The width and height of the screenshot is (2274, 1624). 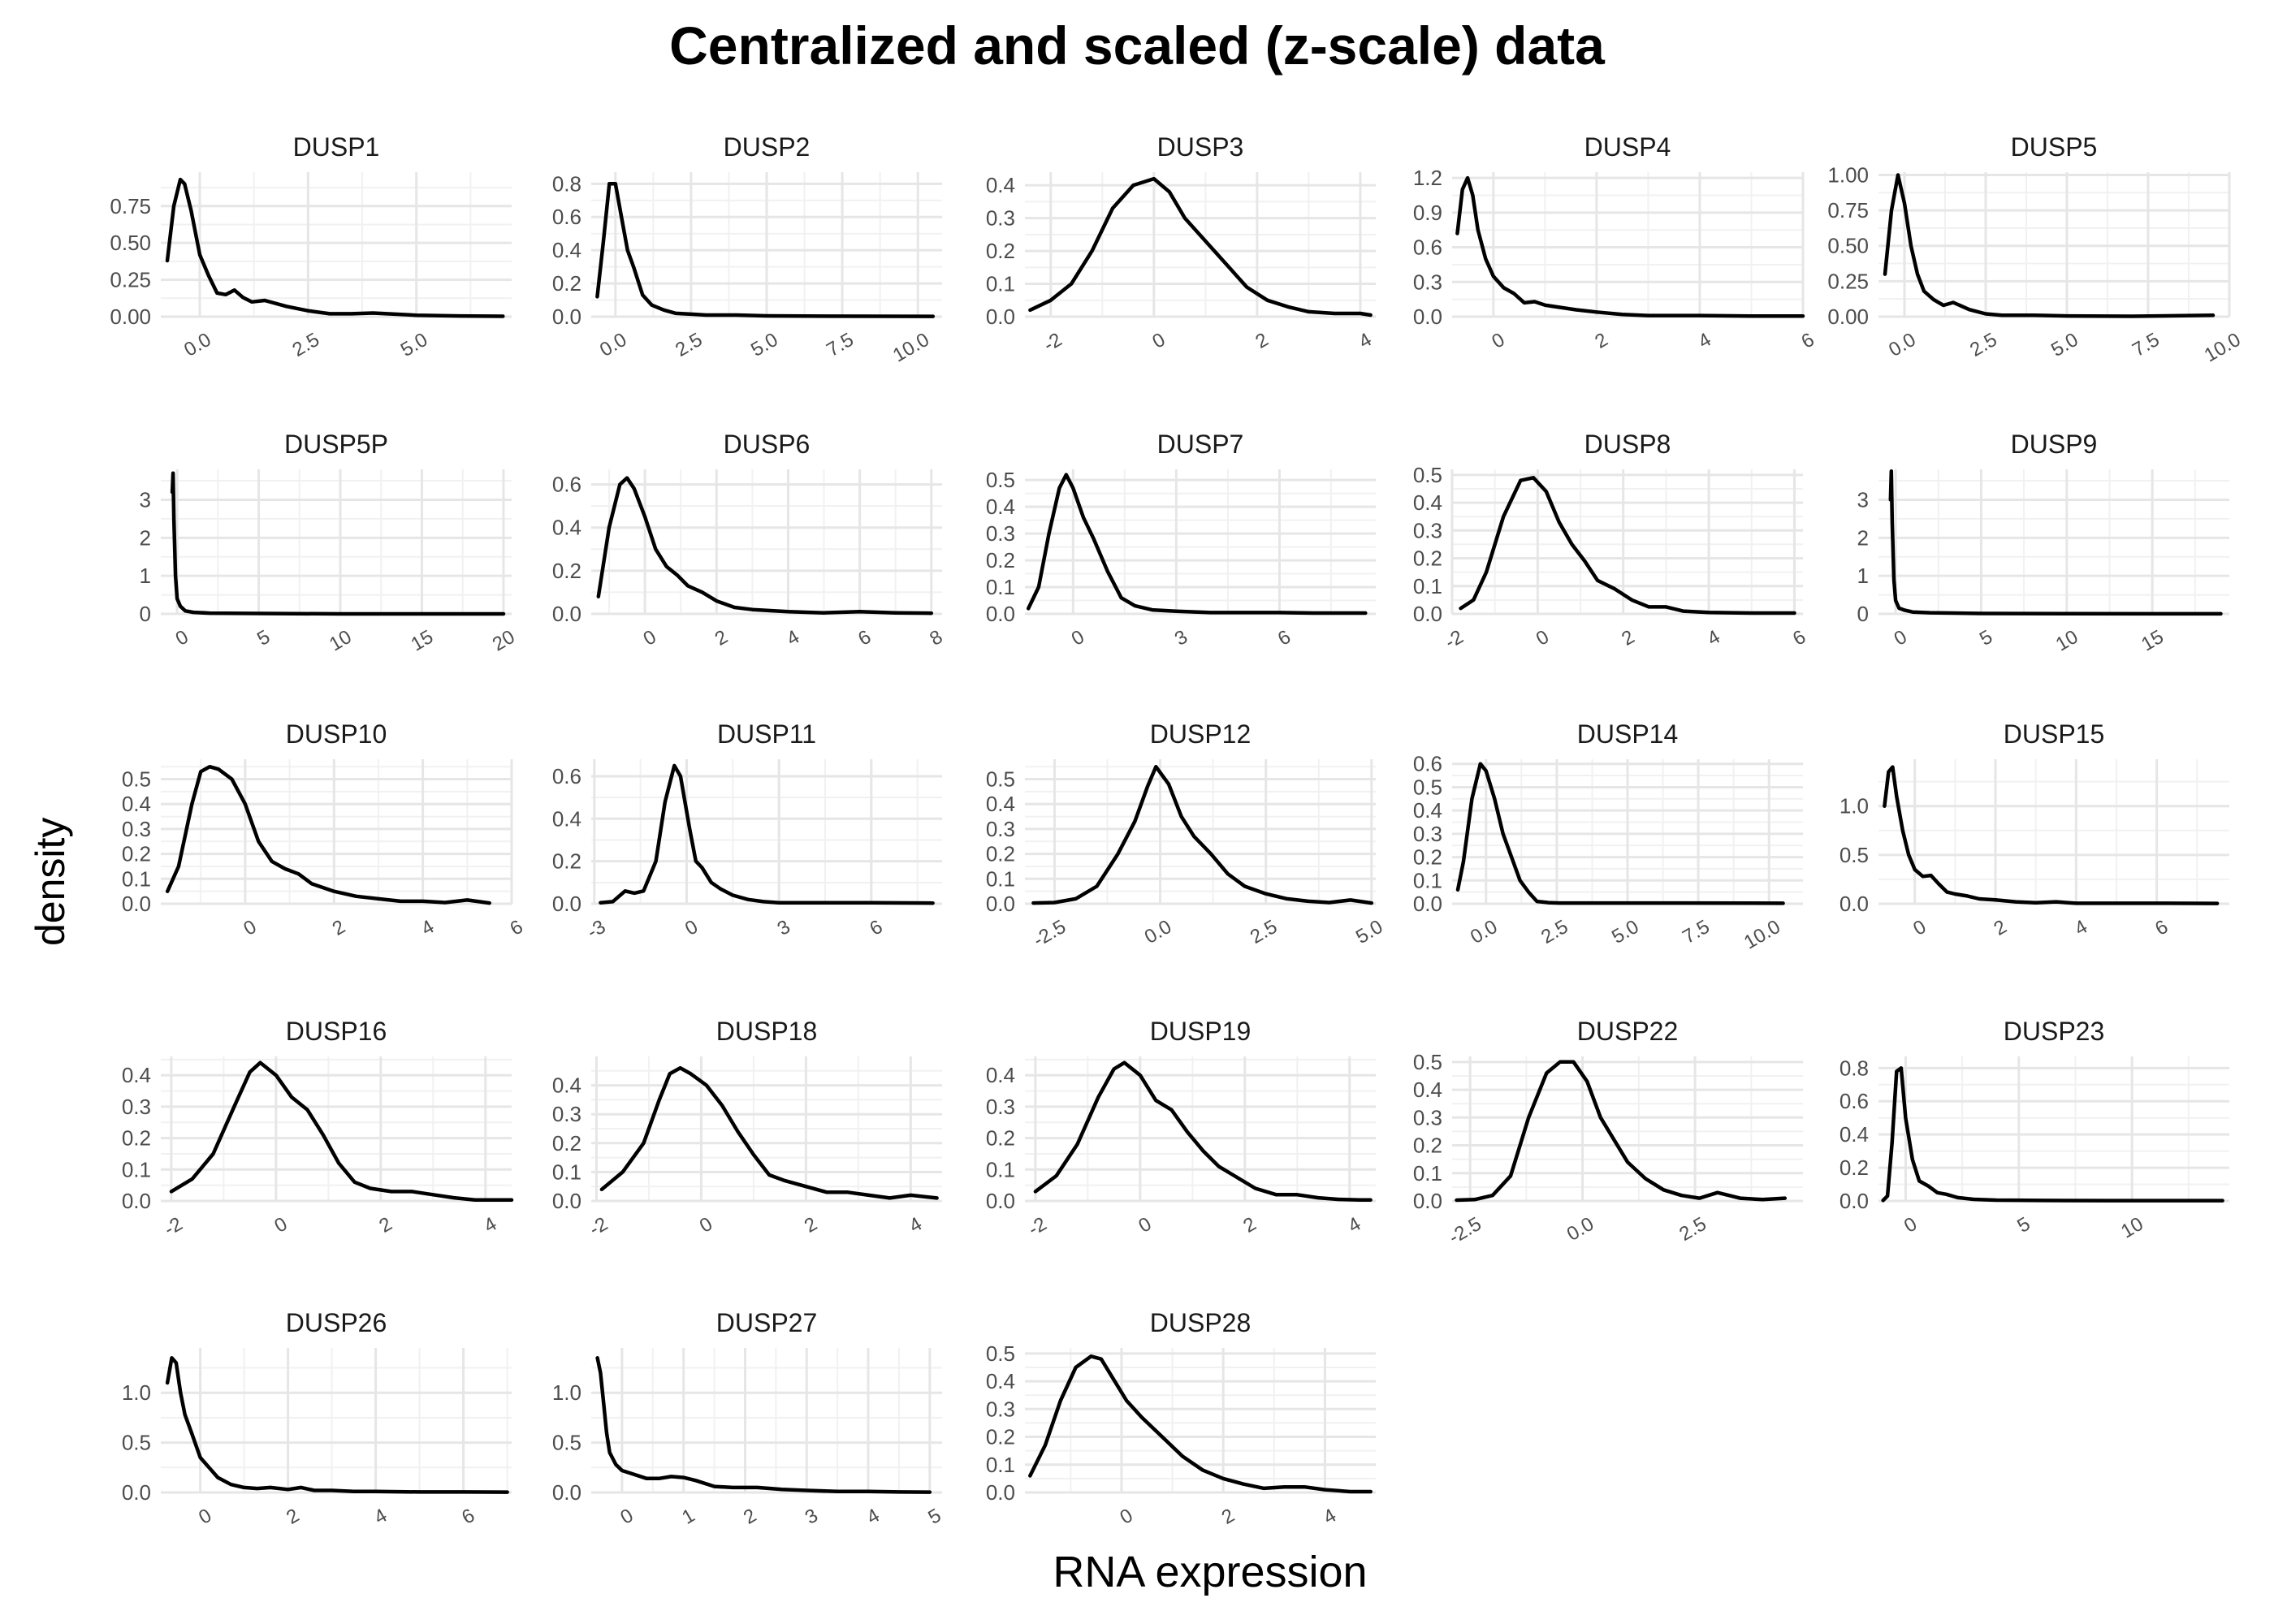 What do you see at coordinates (137, 1443) in the screenshot?
I see `panel-dusp26-y-tick-label: 0.5` at bounding box center [137, 1443].